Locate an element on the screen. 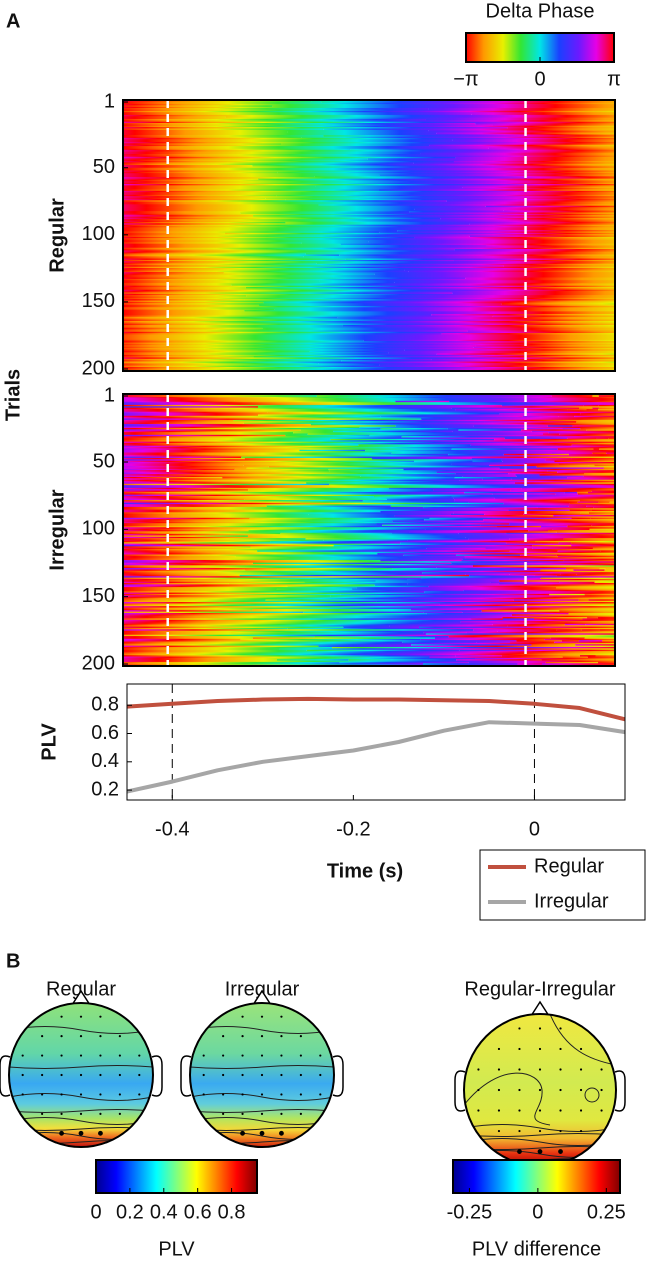 Image resolution: width=651 pixels, height=1280 pixels. row-label: Irregular is located at coordinates (57, 529).